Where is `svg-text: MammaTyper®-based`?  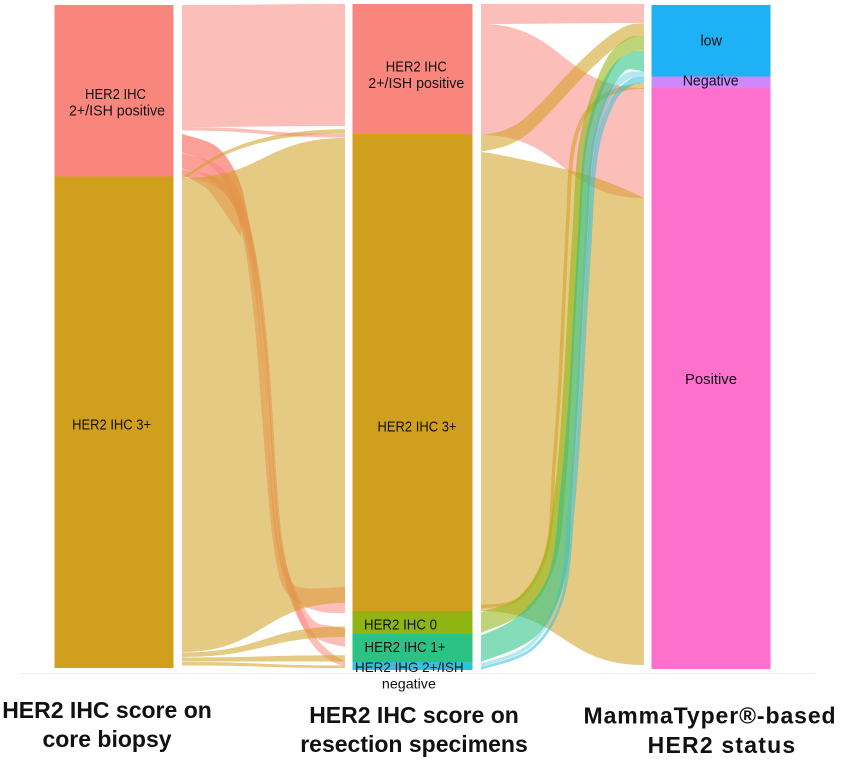
svg-text: MammaTyper®-based is located at coordinates (710, 716).